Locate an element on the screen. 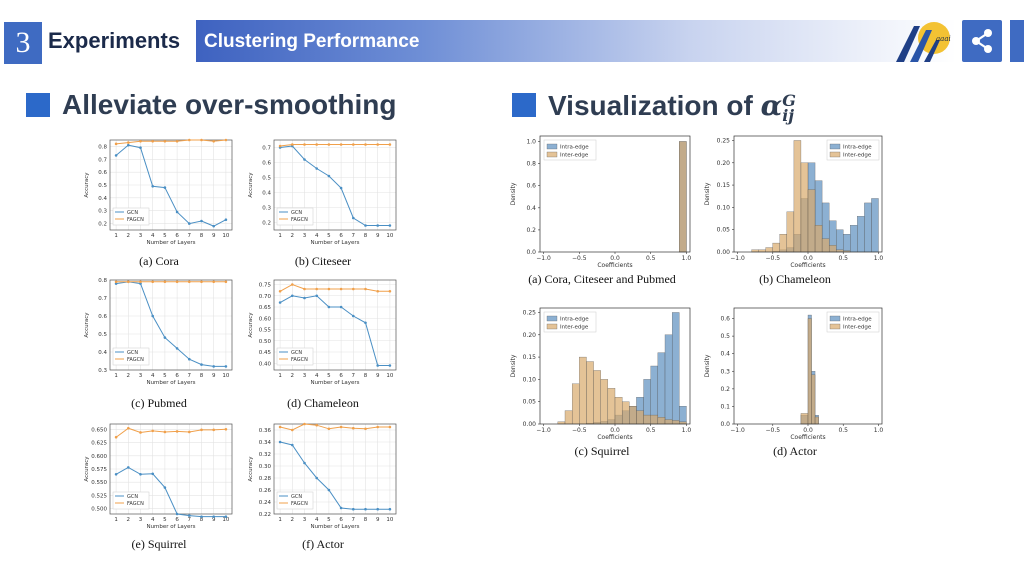 The image size is (1024, 576). y-tick-label: 0.525 is located at coordinates (99, 496).